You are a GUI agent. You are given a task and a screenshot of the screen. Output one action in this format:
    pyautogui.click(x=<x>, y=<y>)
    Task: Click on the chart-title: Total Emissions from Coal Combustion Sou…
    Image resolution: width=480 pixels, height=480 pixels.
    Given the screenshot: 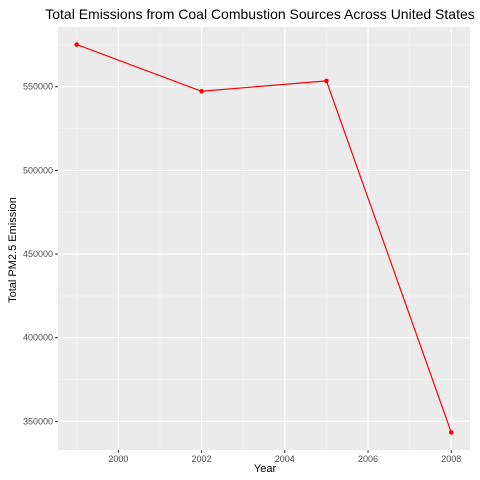 What is the action you would take?
    pyautogui.click(x=260, y=14)
    